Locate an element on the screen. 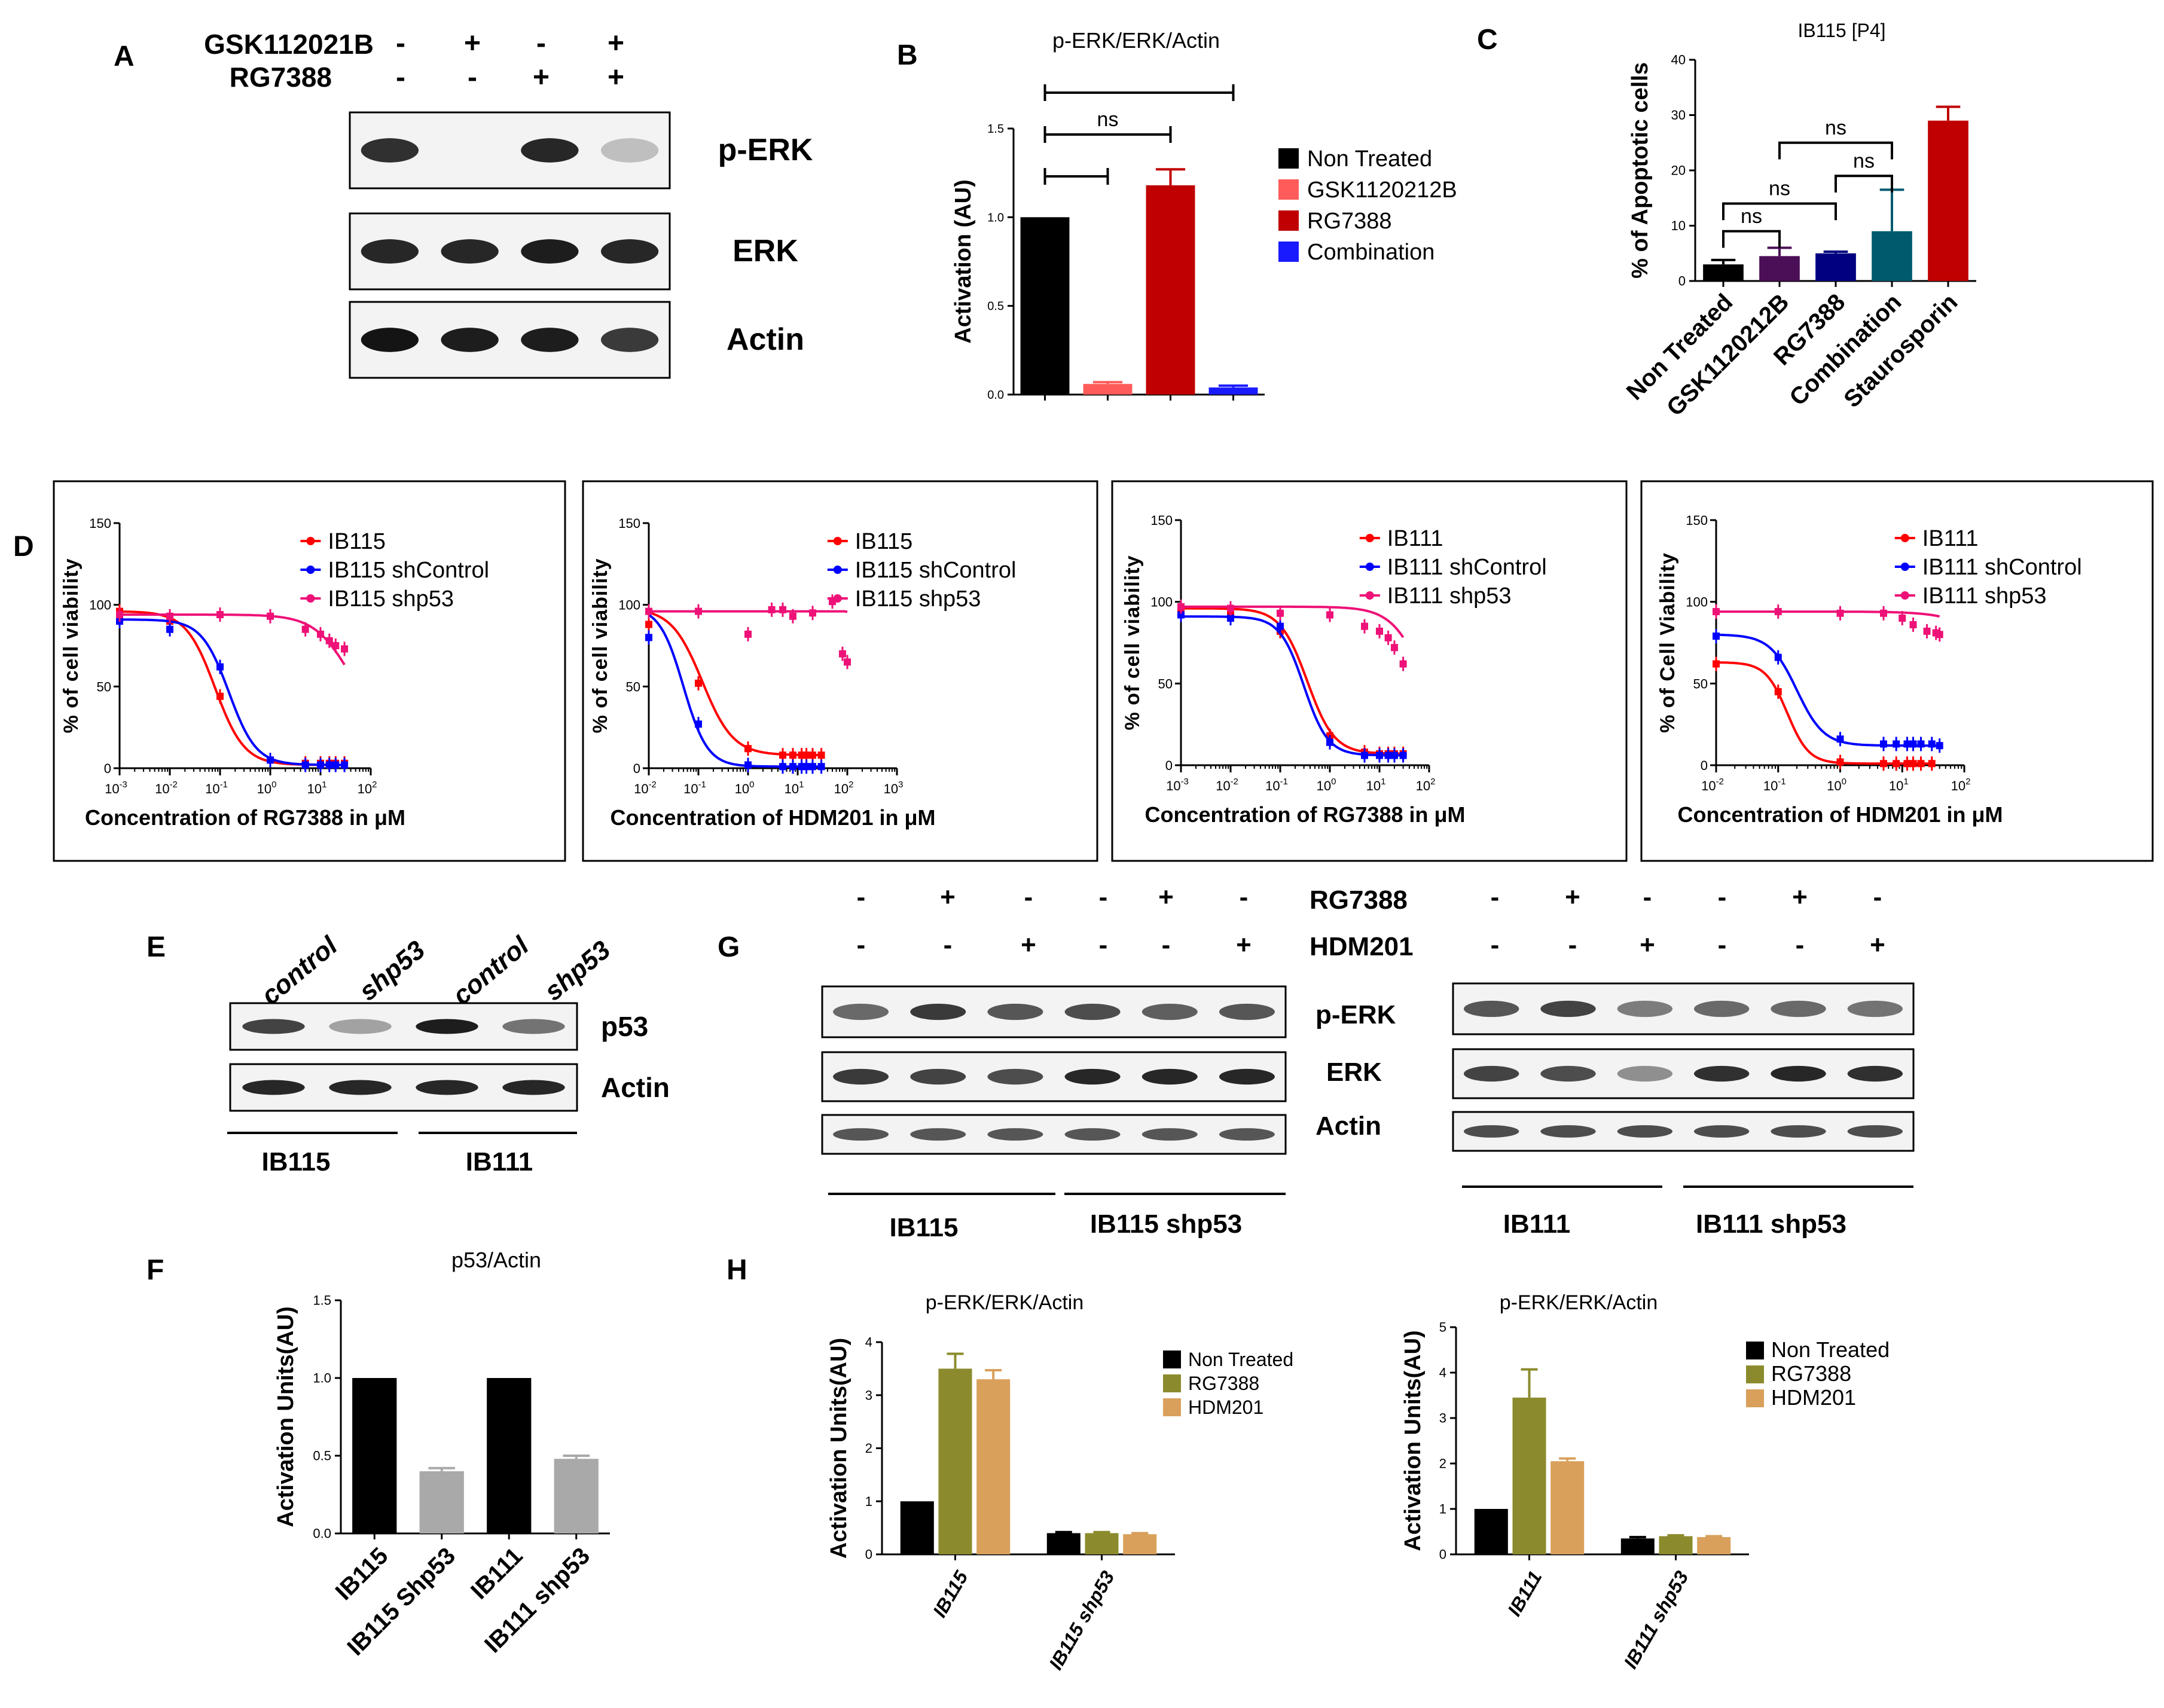  D2-xtick-label: 10⁻² is located at coordinates (645, 788).